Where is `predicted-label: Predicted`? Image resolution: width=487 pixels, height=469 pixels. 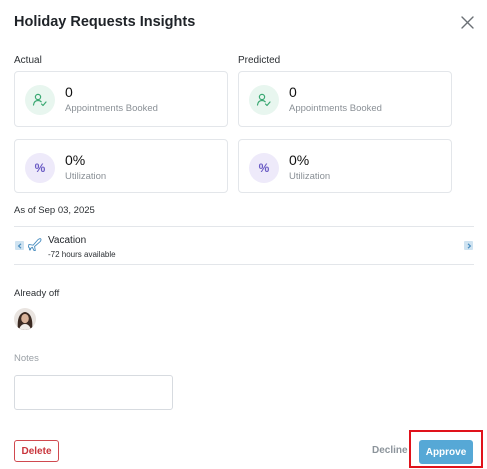 predicted-label: Predicted is located at coordinates (259, 60).